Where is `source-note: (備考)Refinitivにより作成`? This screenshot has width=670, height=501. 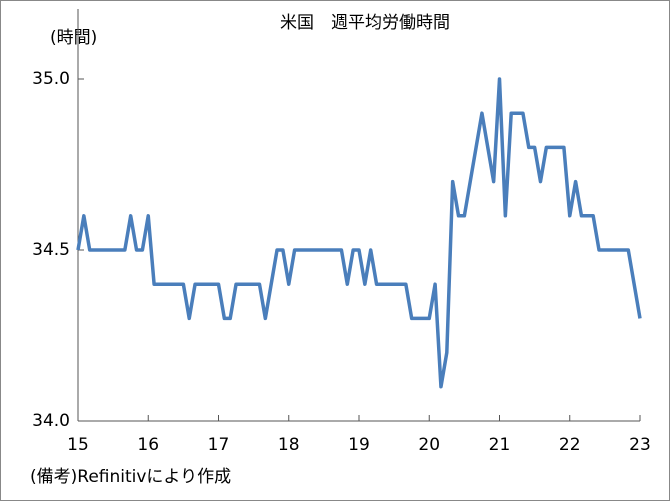 source-note: (備考)Refinitivにより作成 is located at coordinates (130, 477).